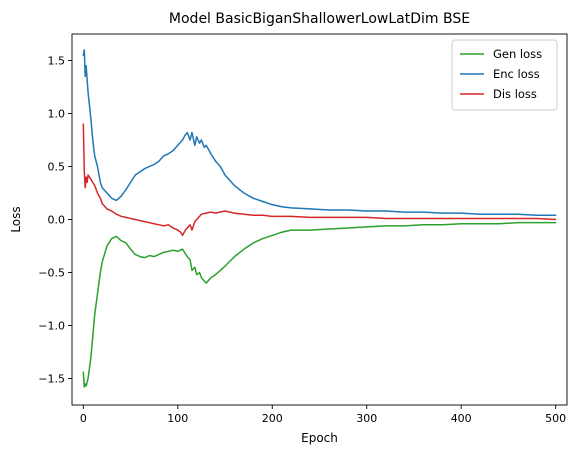 Image resolution: width=578 pixels, height=455 pixels. I want to click on legend-box, so click(504, 75).